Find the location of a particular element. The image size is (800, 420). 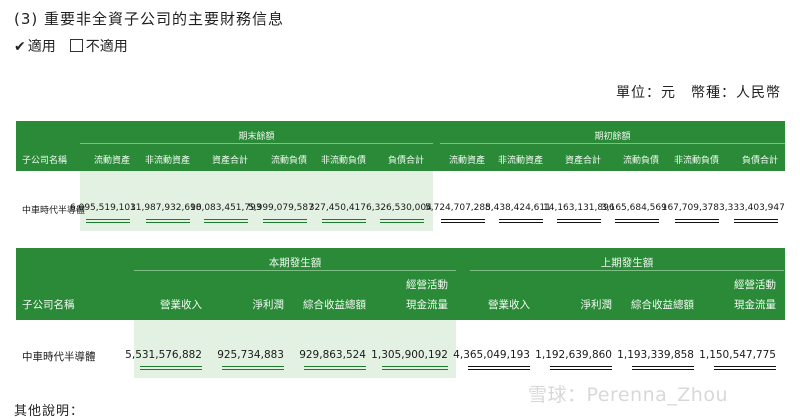

t2-col-net-profit: 淨利潤 is located at coordinates (268, 305).